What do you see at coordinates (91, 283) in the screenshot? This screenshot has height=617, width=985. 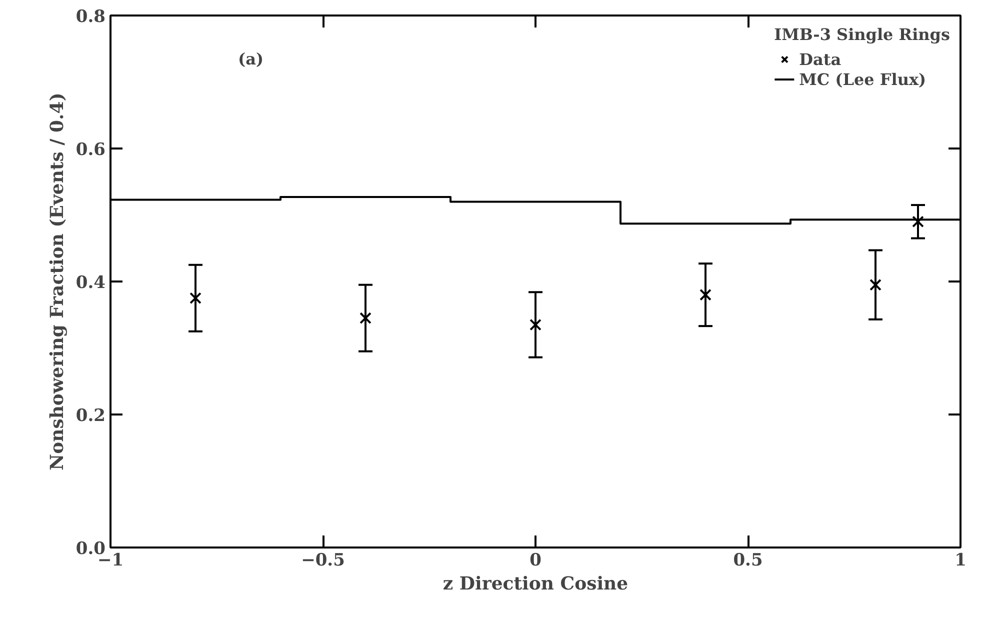 I see `y-tick-label: 0.4` at bounding box center [91, 283].